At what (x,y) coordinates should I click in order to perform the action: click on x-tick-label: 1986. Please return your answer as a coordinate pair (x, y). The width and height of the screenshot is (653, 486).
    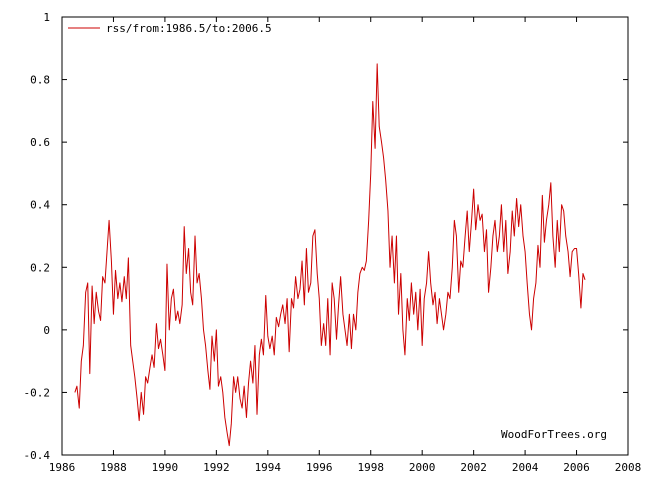
    Looking at the image, I should click on (62, 467).